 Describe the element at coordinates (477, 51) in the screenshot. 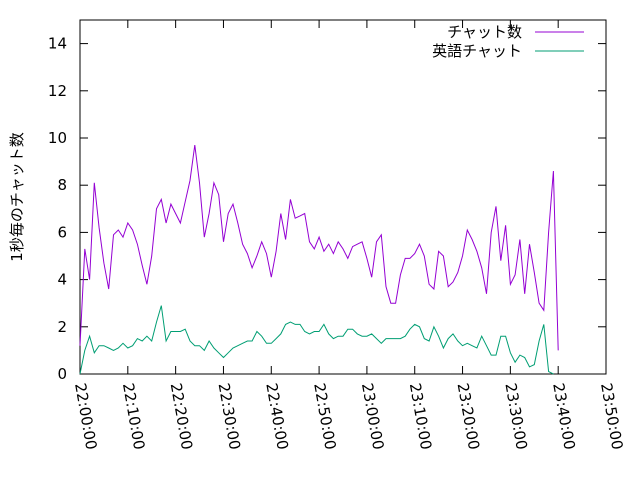

I see `legend-label: 英語チャット` at that location.